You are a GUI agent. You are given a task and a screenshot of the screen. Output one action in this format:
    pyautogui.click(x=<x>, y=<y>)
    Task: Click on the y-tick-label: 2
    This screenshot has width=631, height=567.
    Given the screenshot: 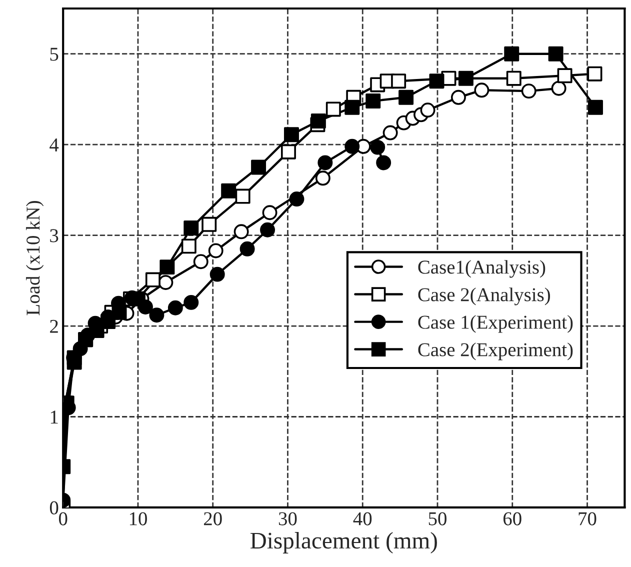 What is the action you would take?
    pyautogui.click(x=54, y=326)
    